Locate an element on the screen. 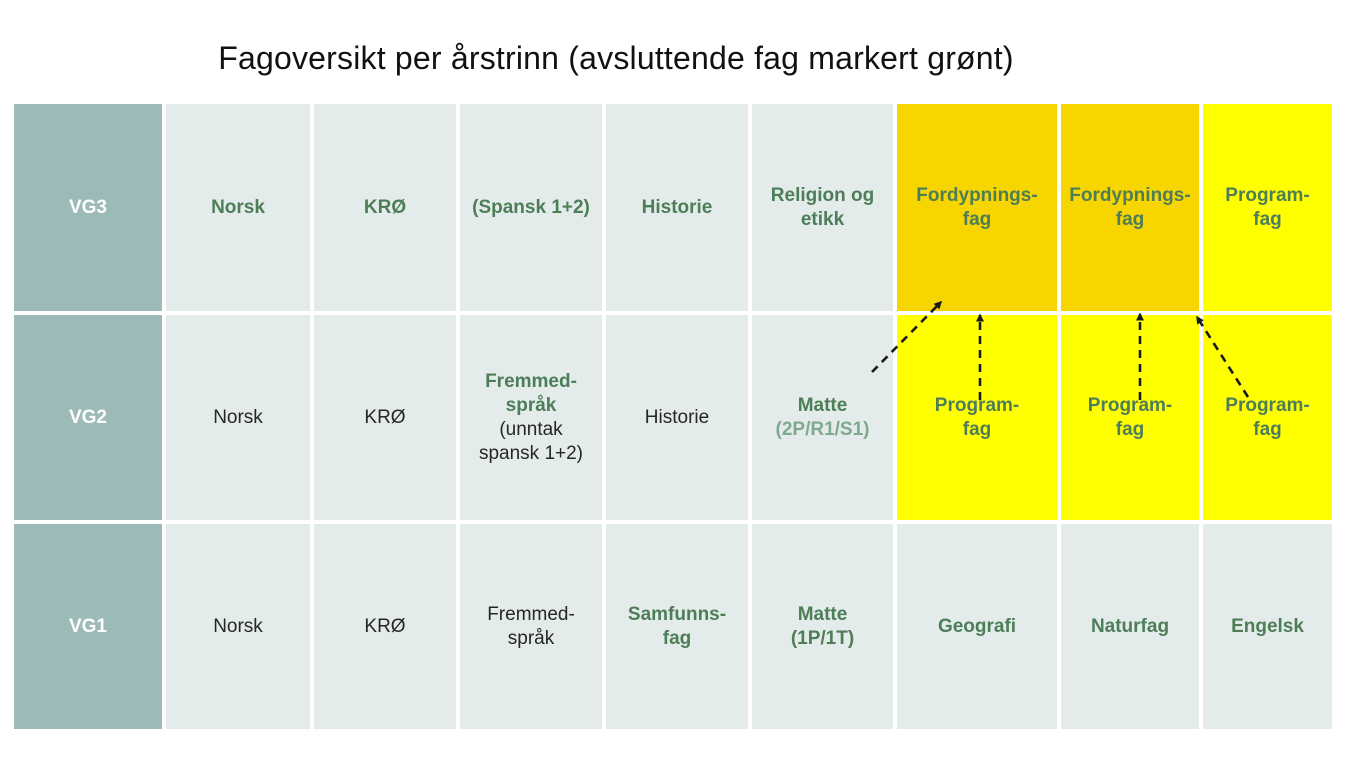 This screenshot has width=1360, height=765. subject-cell: Naturfag is located at coordinates (1130, 626).